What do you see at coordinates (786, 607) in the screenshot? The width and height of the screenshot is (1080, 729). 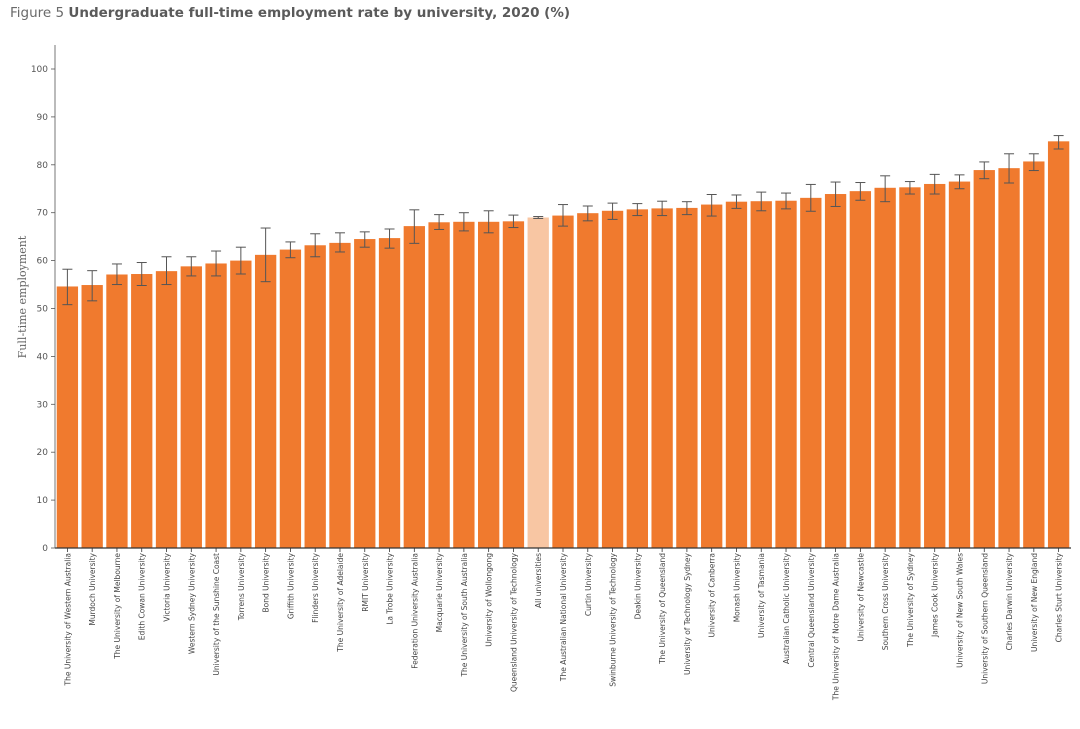 I see `x-tick-label: Australian Catholic University` at bounding box center [786, 607].